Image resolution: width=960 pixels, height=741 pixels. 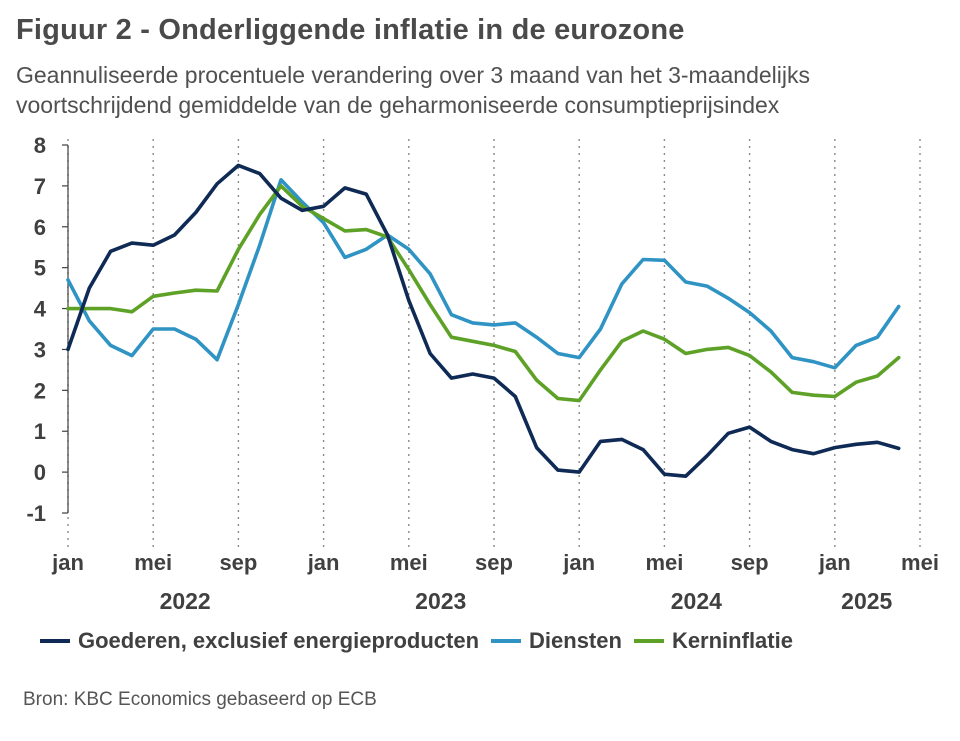 I want to click on y-tick-label-3: 2, so click(x=40, y=390).